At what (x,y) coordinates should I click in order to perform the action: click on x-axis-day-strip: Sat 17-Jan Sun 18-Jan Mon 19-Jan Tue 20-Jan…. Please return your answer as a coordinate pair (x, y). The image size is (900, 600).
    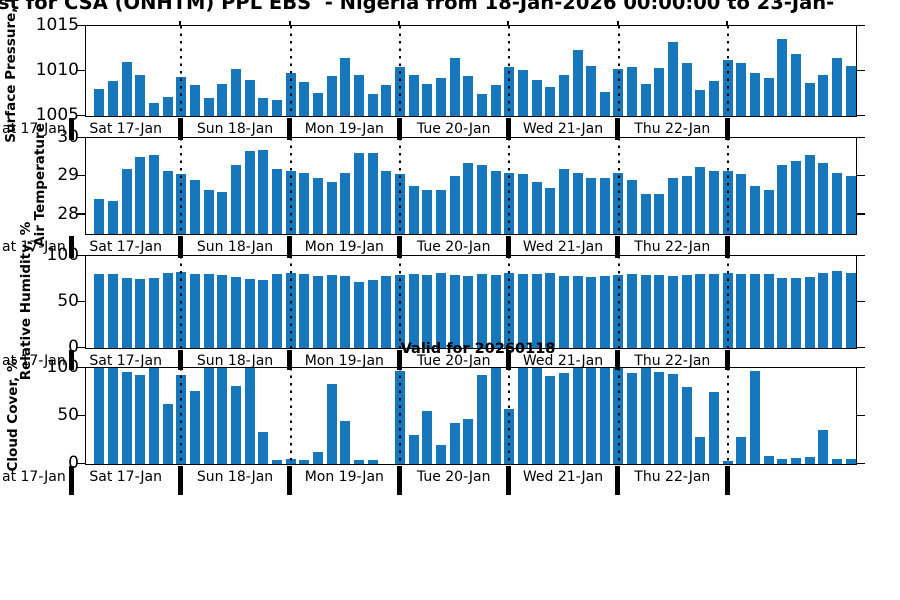
    Looking at the image, I should click on (461, 129).